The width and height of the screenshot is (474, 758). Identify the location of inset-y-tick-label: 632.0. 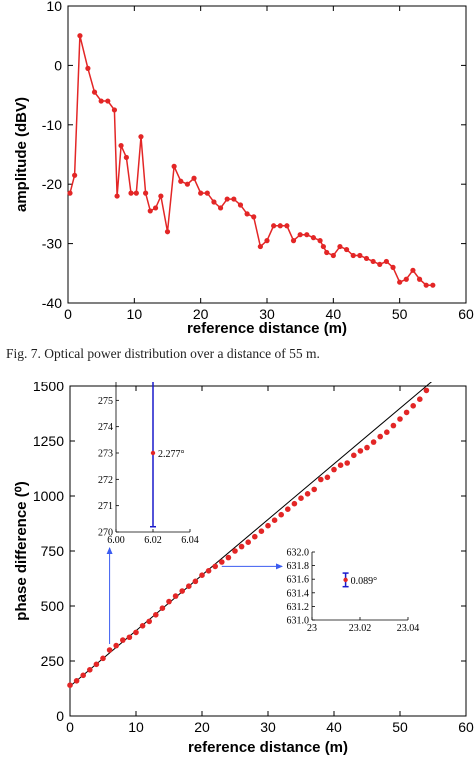
(298, 553).